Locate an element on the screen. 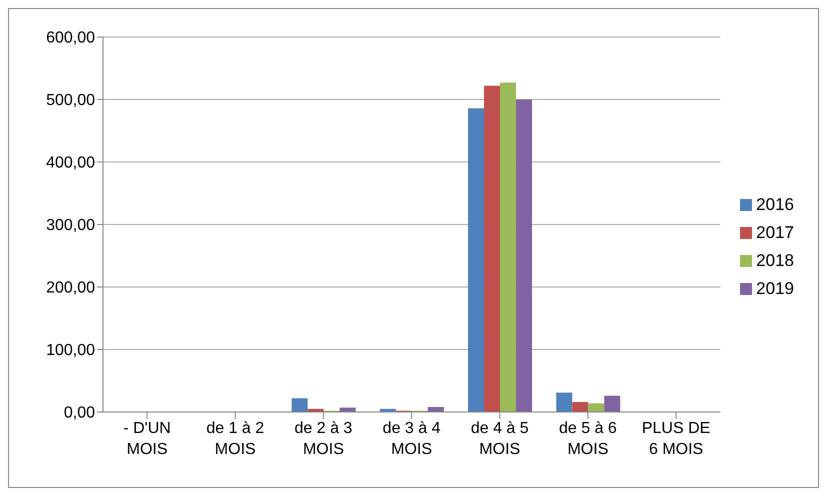 Image resolution: width=829 pixels, height=499 pixels. x-tick-label: de 1 à 2 MOIS is located at coordinates (235, 439).